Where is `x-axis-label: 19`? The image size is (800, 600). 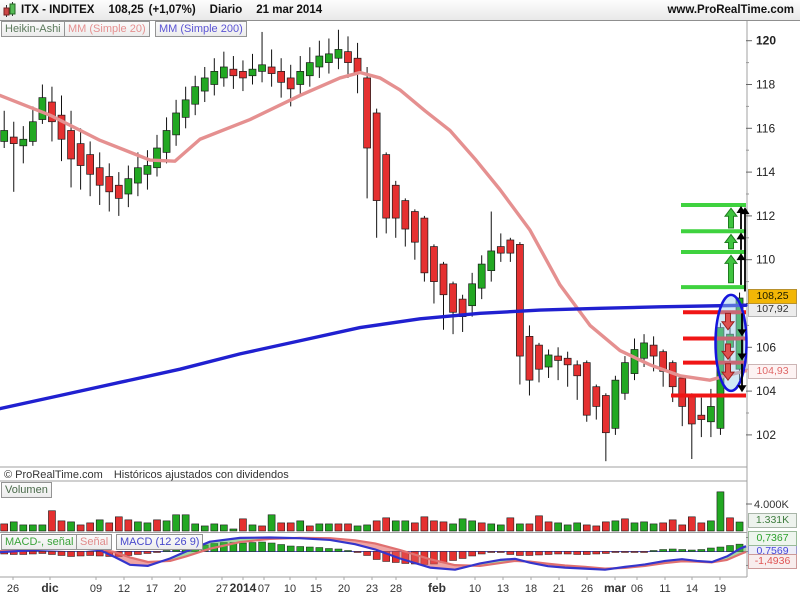
x-axis-label: 19 is located at coordinates (720, 589).